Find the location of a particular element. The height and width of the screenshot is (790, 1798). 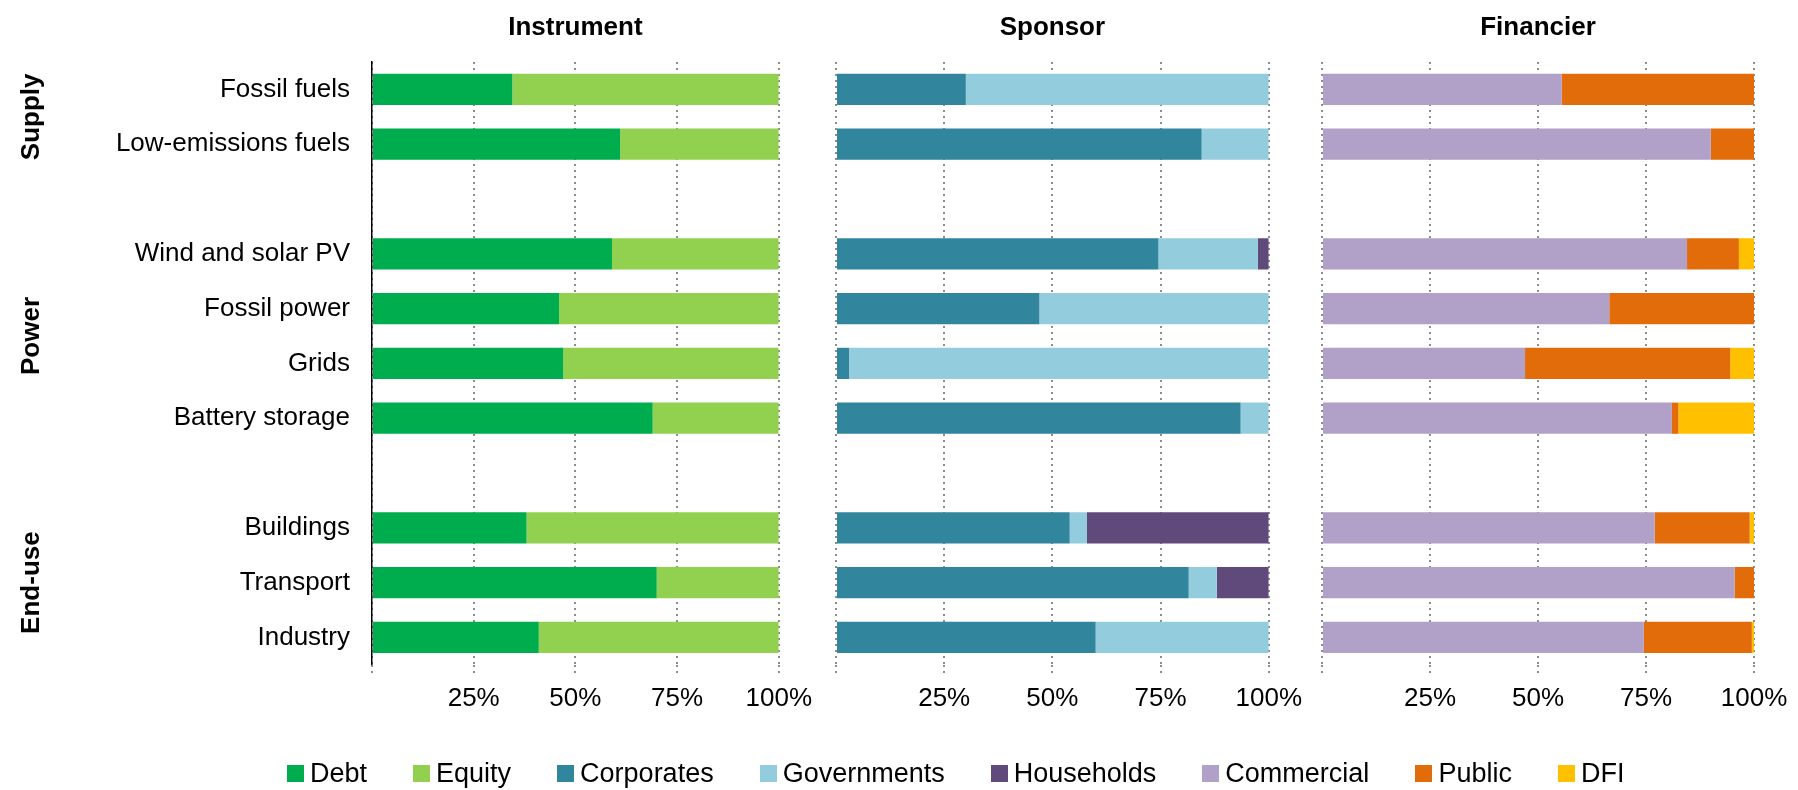

legend-label: DFI is located at coordinates (1602, 773).